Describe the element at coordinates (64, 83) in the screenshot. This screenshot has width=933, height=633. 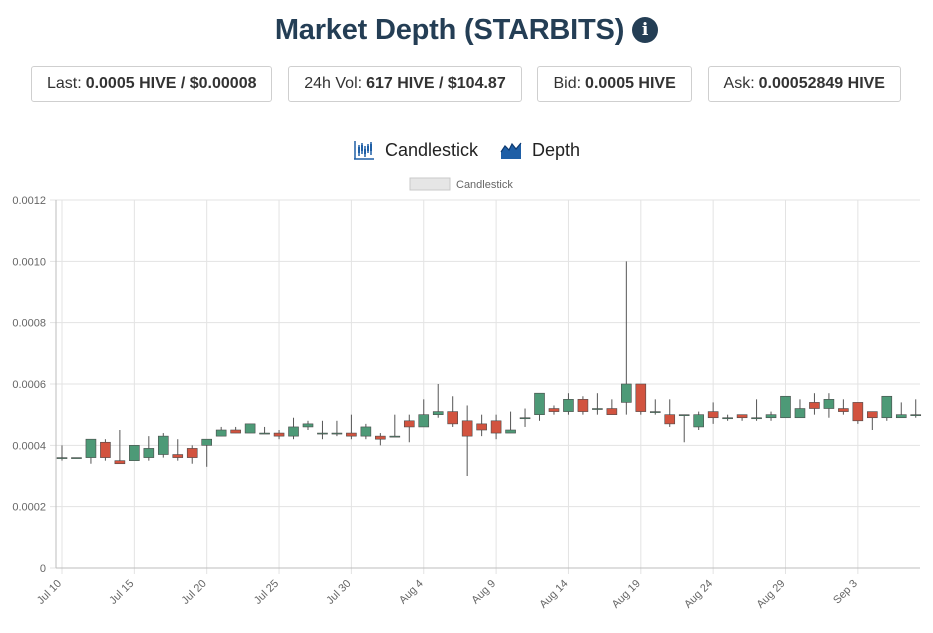
I see `stat-label: Last:` at that location.